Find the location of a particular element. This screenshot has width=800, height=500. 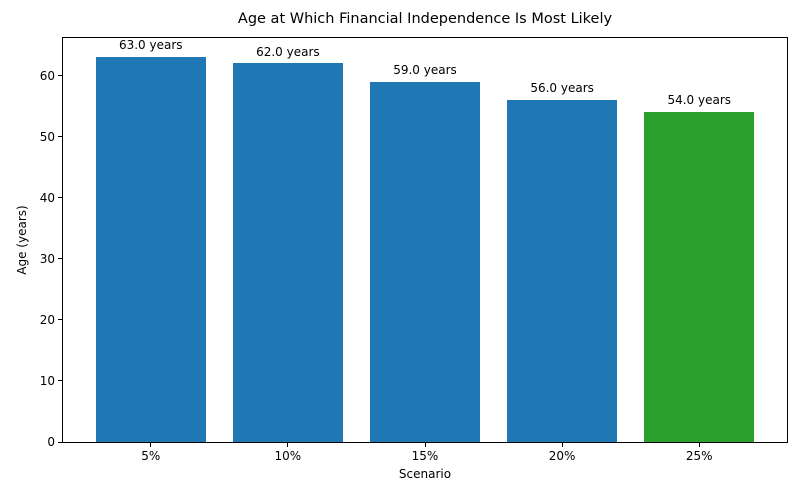

y-tick-label: 10 is located at coordinates (47, 380).